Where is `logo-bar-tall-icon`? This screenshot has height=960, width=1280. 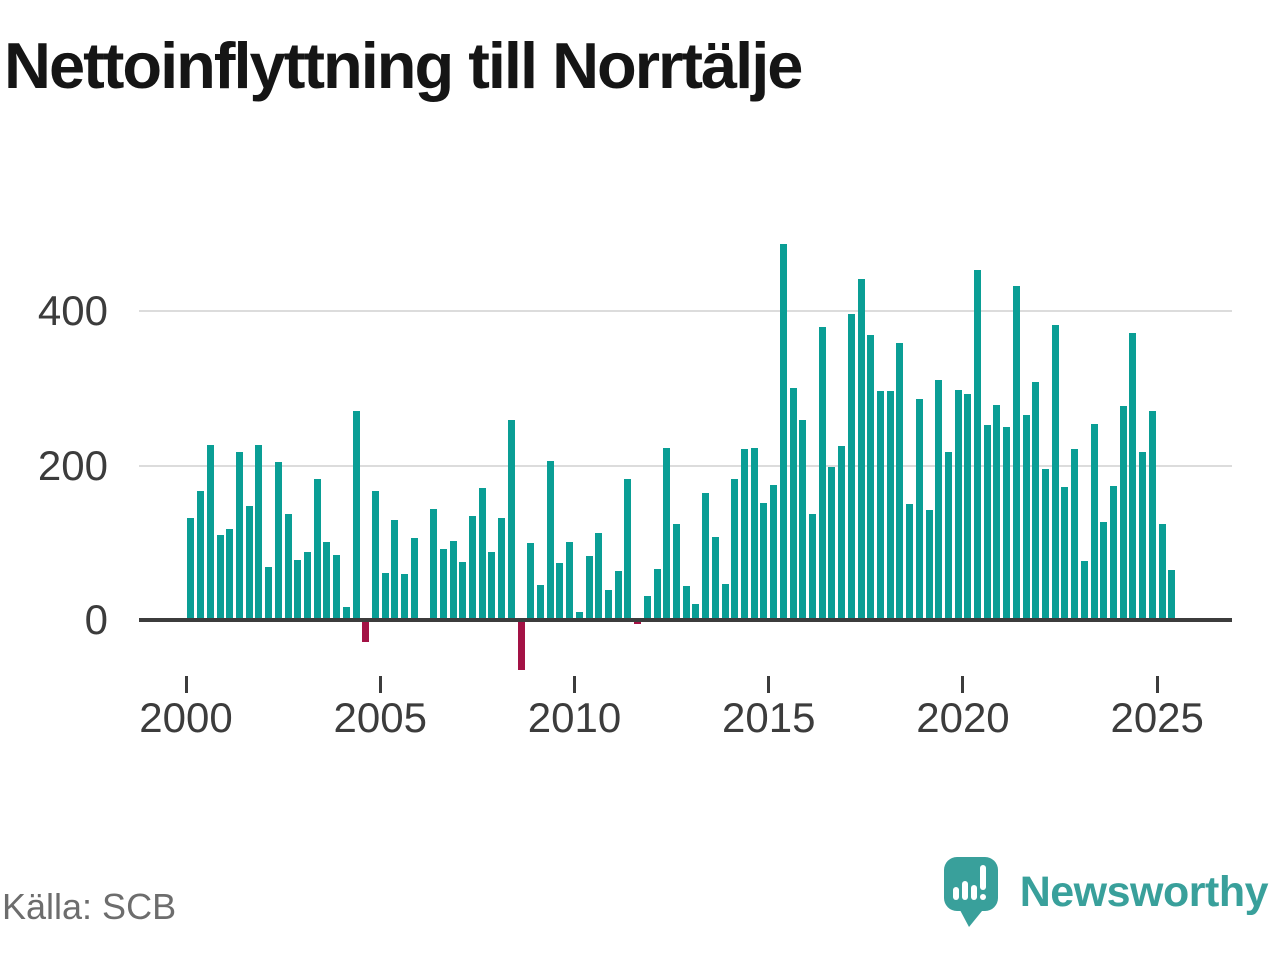
logo-bar-tall-icon is located at coordinates (964, 890).